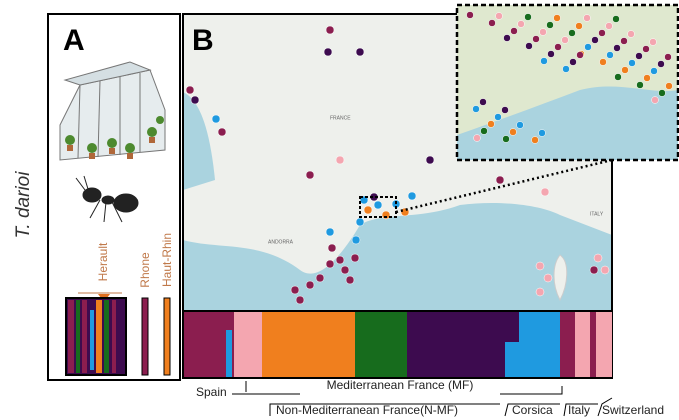  I want to click on greenhouse, so click(112, 111).